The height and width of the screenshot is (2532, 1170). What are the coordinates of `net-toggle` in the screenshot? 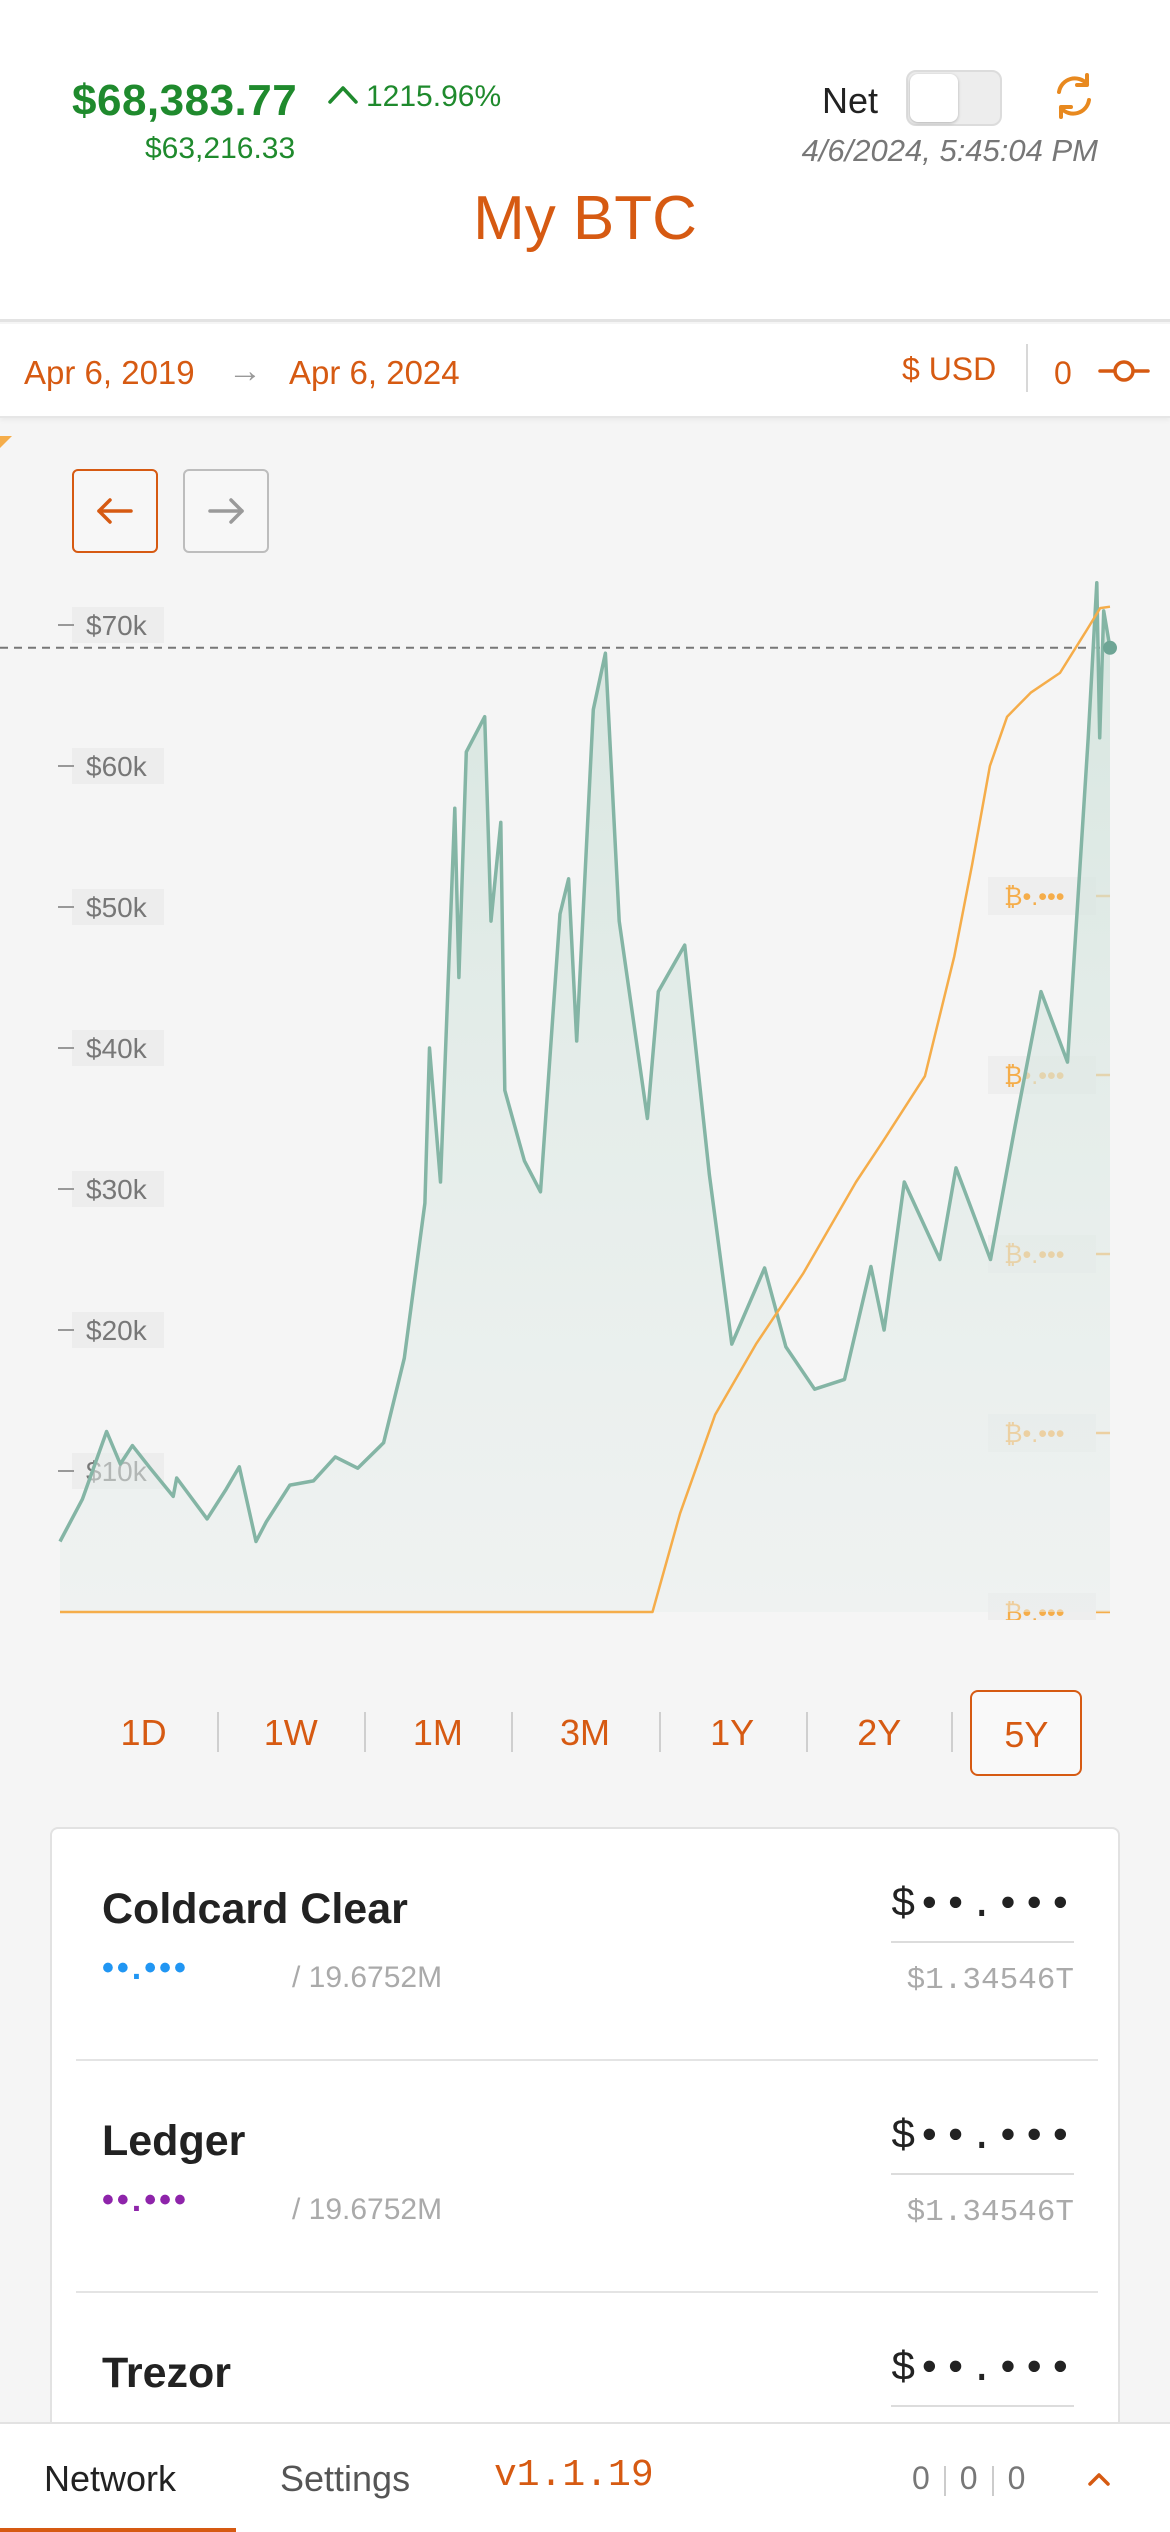 It's located at (954, 98).